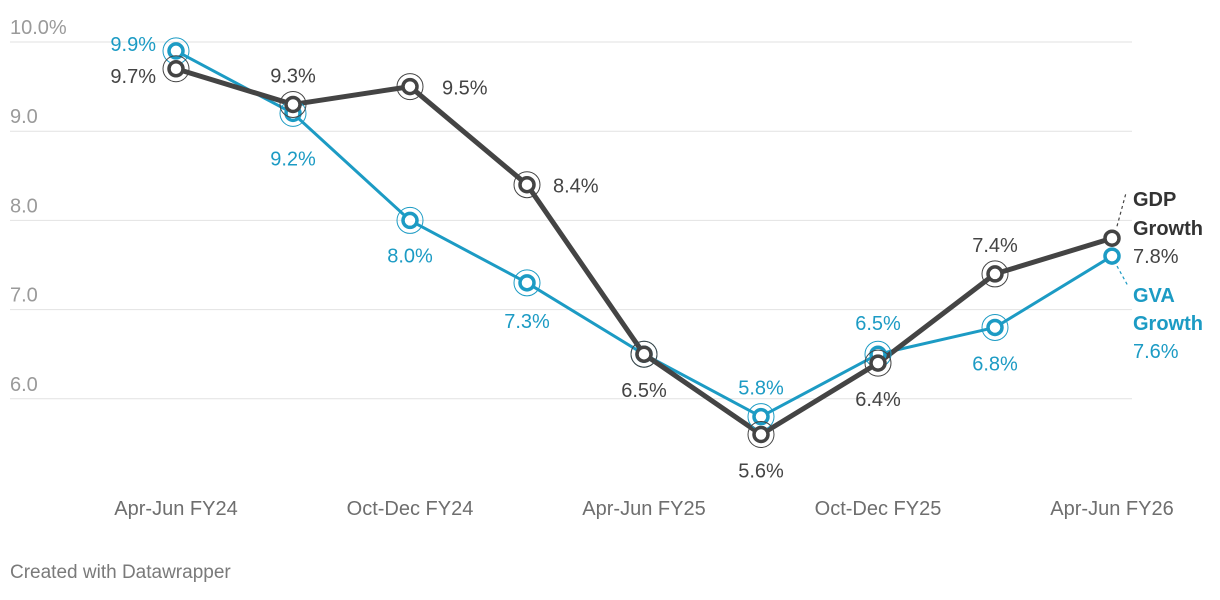 This screenshot has width=1220, height=600. What do you see at coordinates (1156, 257) in the screenshot?
I see `gdp-last-value: 7.8%` at bounding box center [1156, 257].